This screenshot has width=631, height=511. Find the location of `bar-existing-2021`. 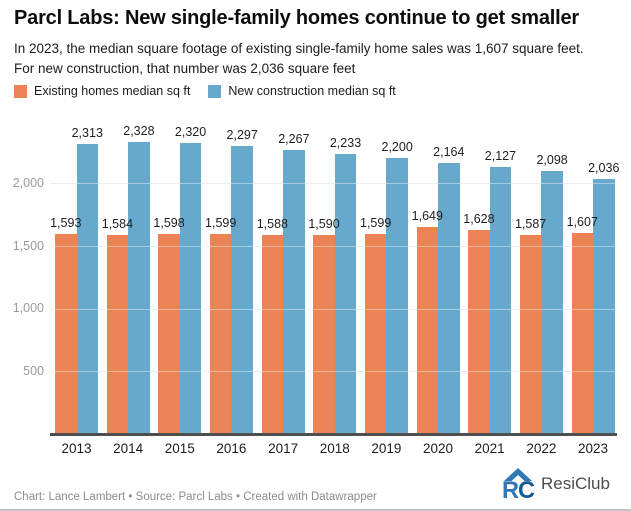

bar-existing-2021 is located at coordinates (479, 331).